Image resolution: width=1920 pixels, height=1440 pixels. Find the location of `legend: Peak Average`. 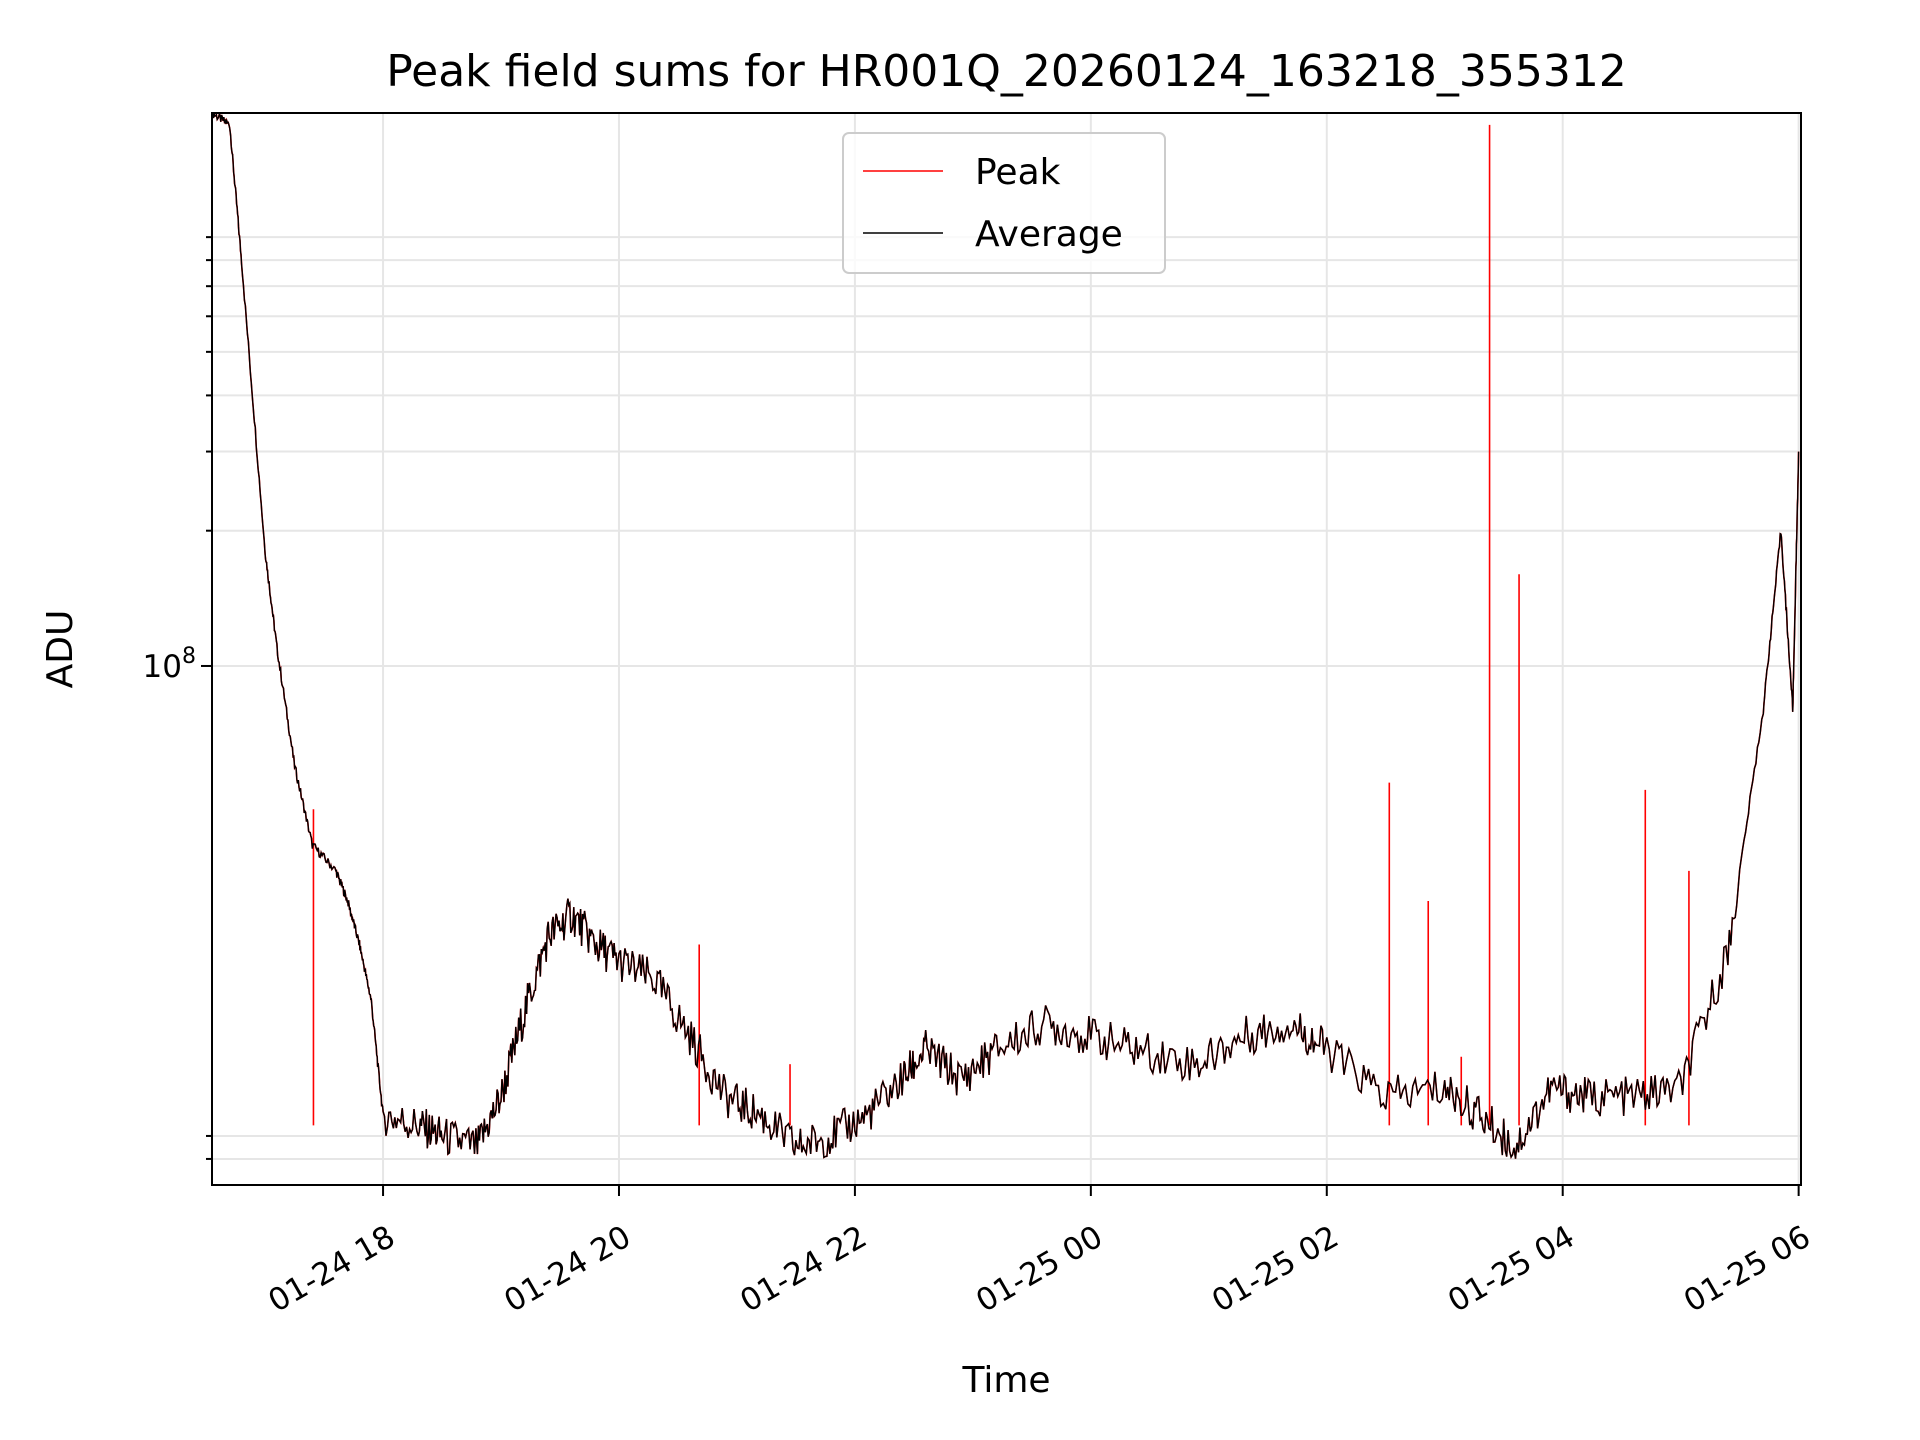

legend: Peak Average is located at coordinates (1004, 203).